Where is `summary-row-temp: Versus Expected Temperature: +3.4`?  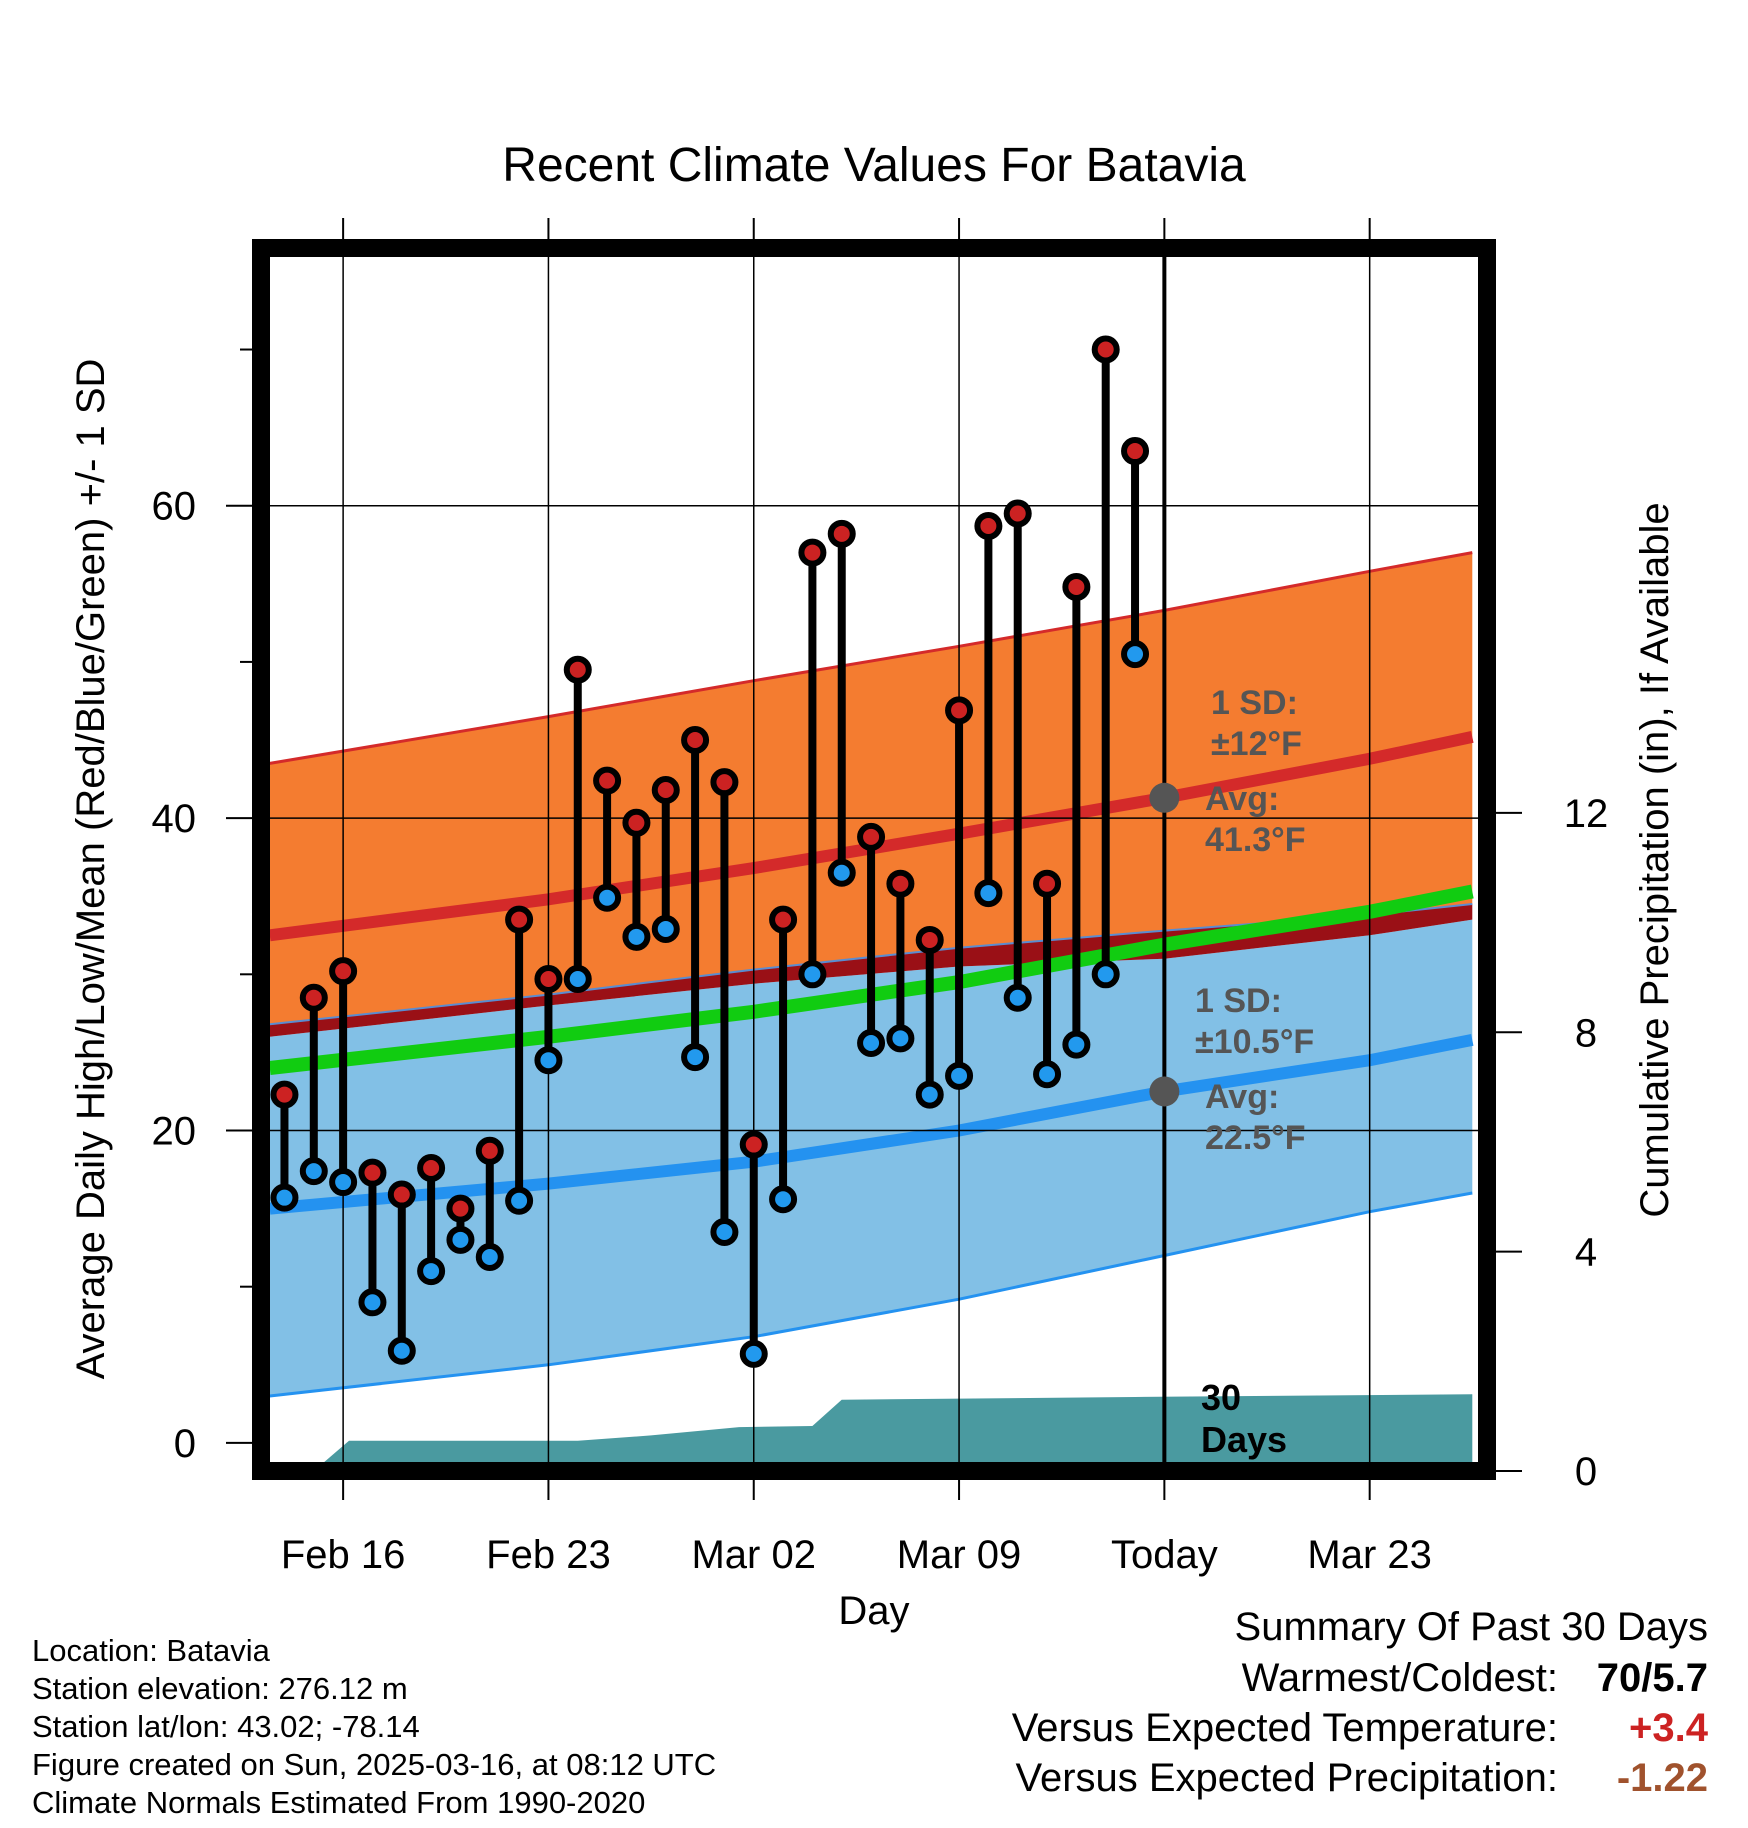
summary-row-temp: Versus Expected Temperature: +3.4 is located at coordinates (1360, 1731).